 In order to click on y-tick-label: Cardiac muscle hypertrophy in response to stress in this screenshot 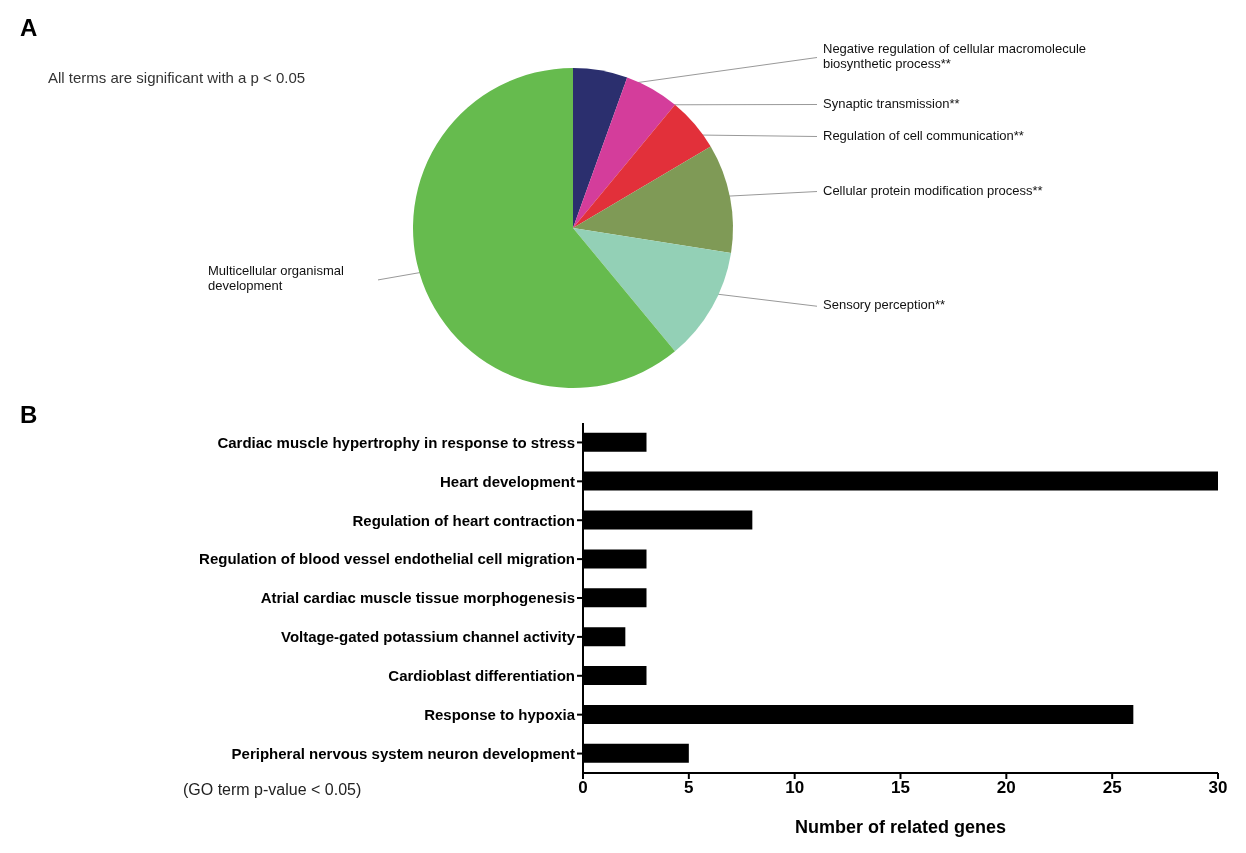, I will do `click(396, 442)`.